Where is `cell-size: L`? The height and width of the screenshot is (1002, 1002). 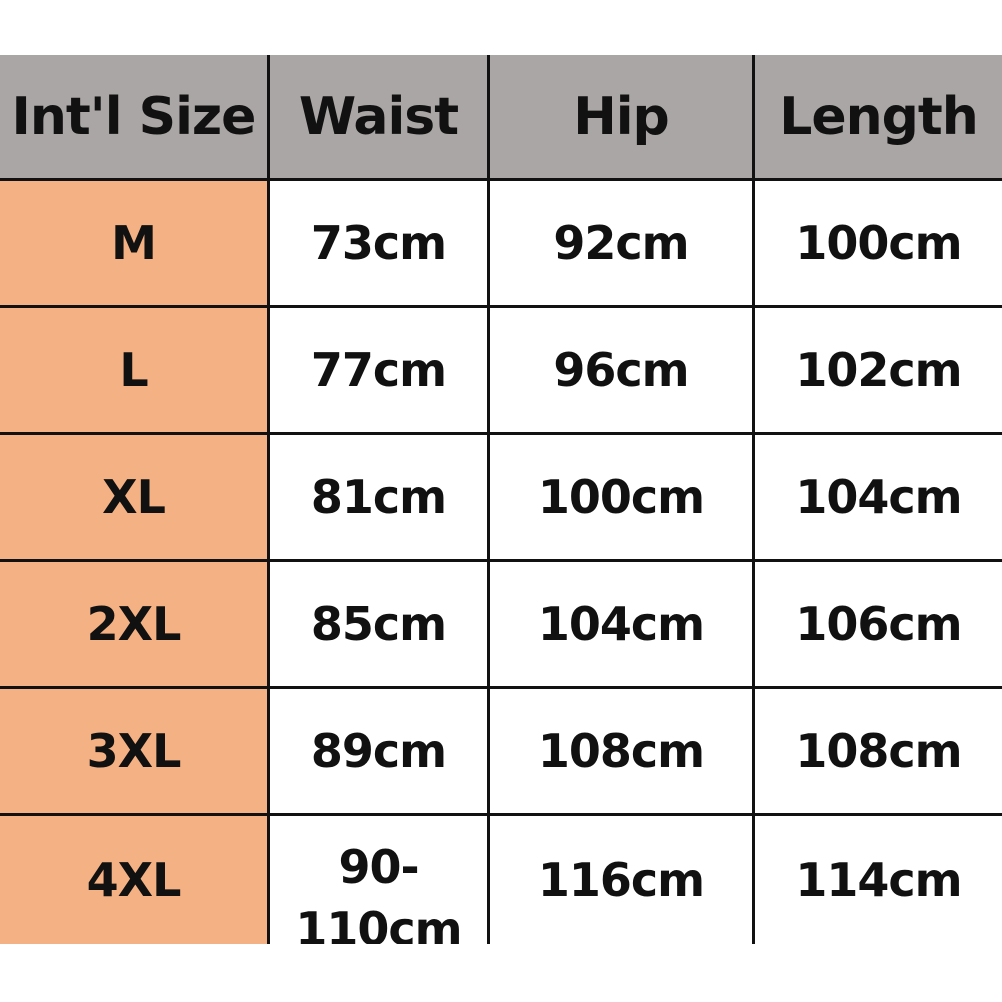
cell-size: L is located at coordinates (135, 371).